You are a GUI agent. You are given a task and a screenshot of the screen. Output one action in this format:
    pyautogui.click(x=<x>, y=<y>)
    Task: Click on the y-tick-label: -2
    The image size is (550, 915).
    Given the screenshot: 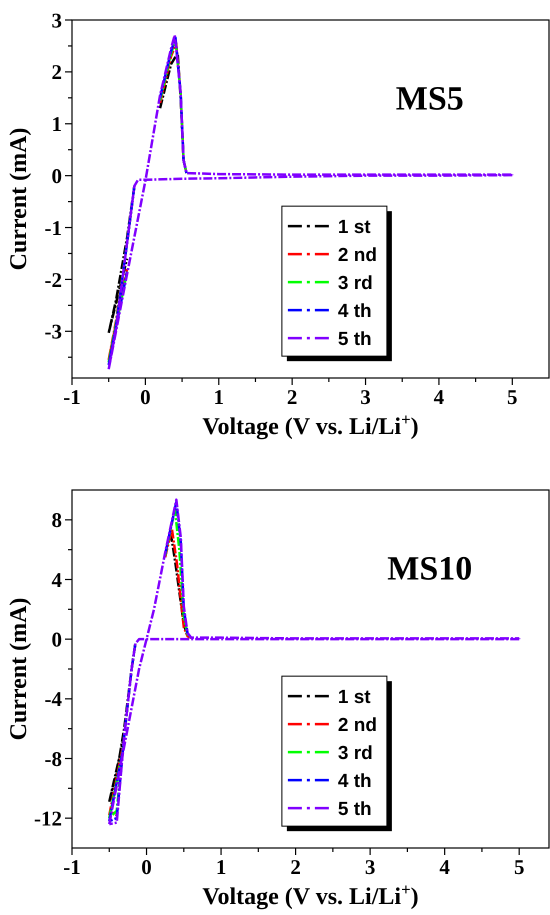 What is the action you would take?
    pyautogui.click(x=53, y=280)
    